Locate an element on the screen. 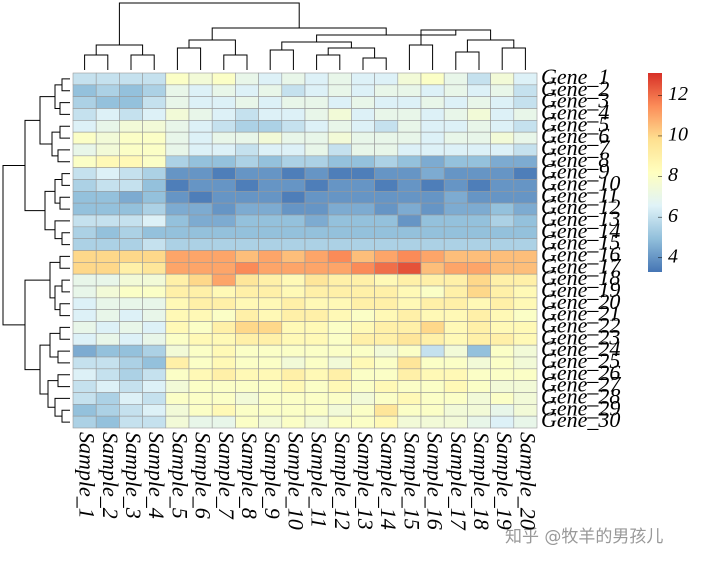 The height and width of the screenshot is (565, 716). column-label: Sample_5 is located at coordinates (179, 475).